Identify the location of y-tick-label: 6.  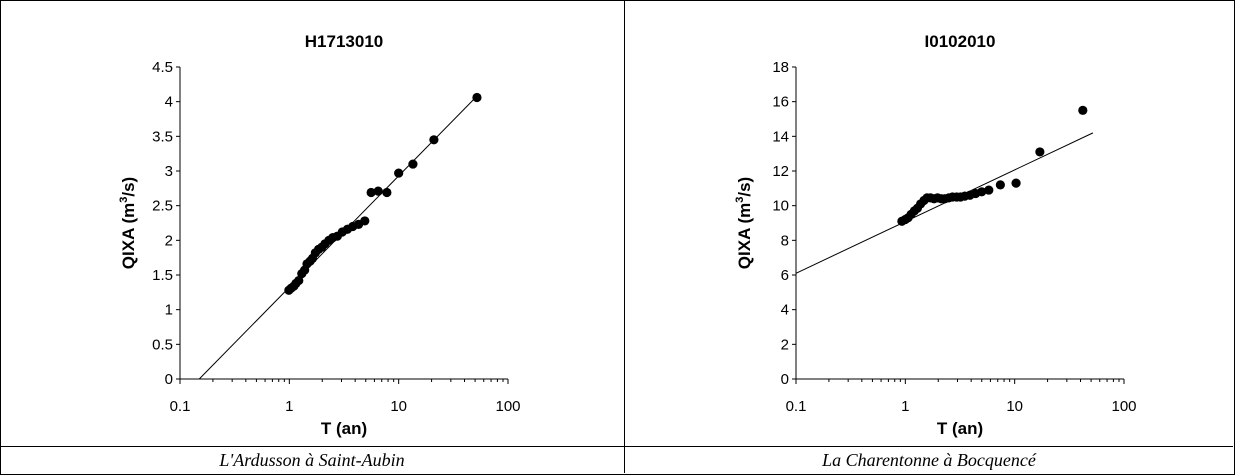
(785, 275).